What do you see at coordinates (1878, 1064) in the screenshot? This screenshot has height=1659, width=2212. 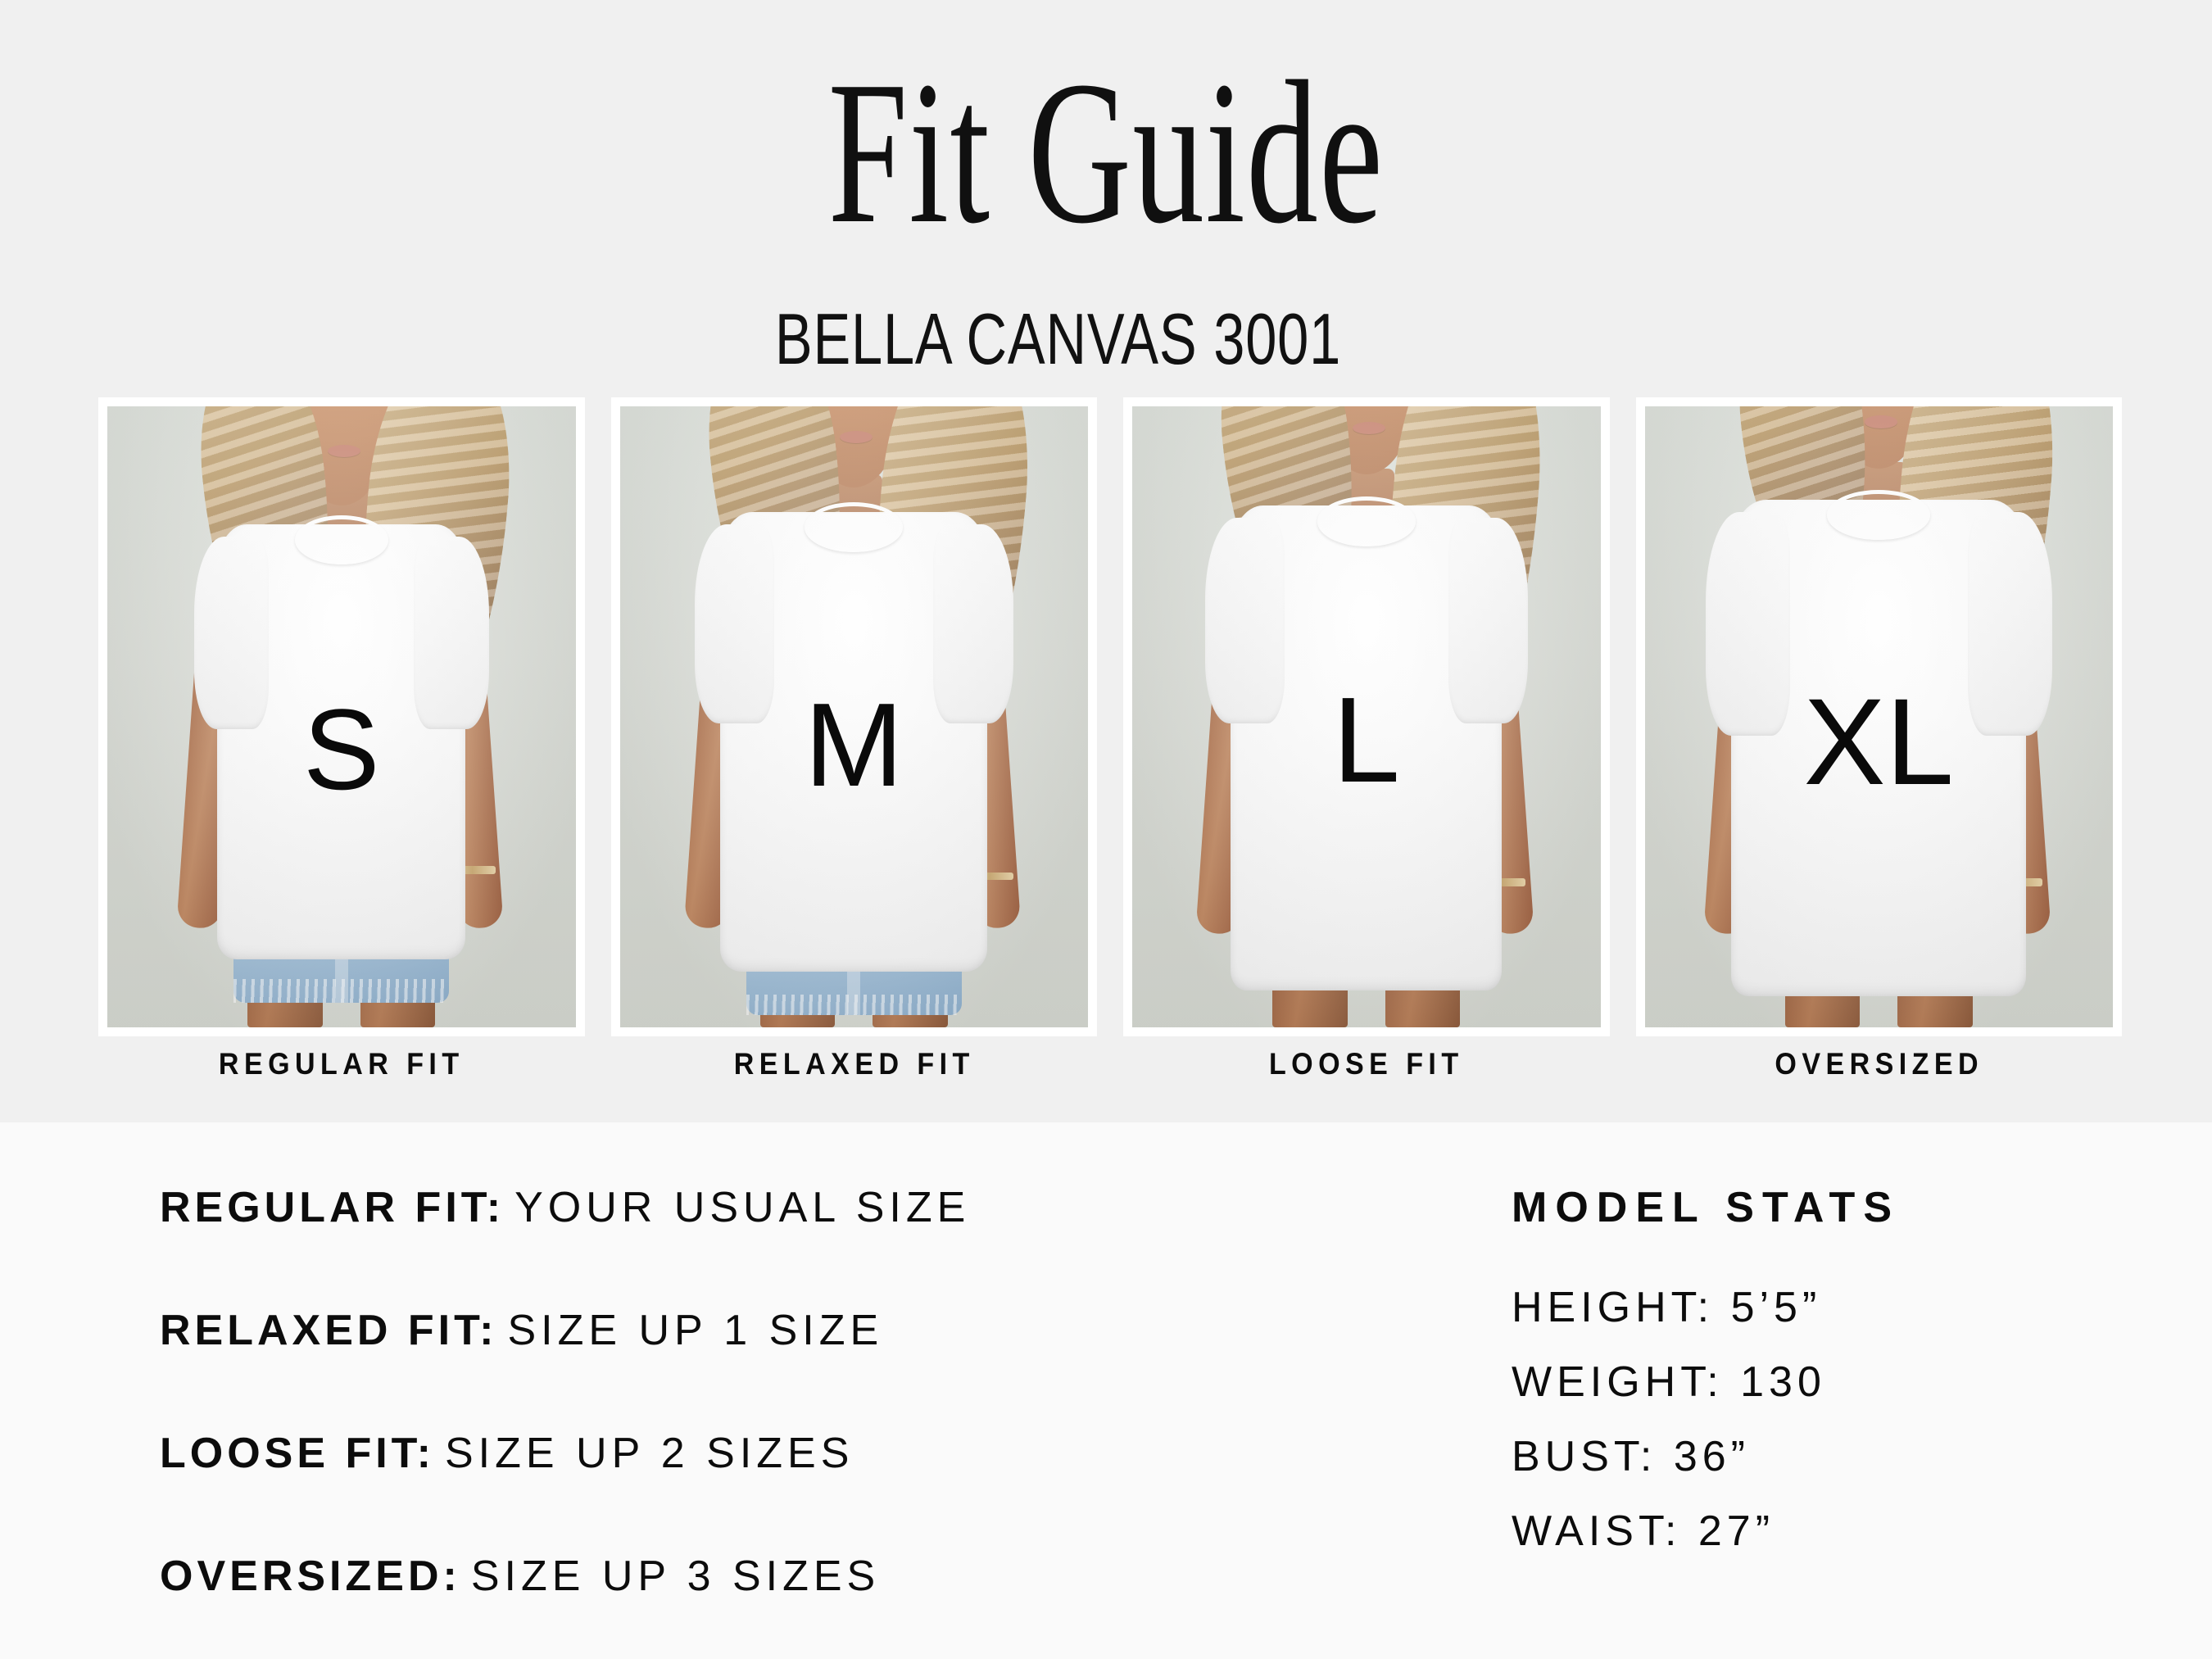 I see `fit-caption-oversized: OVERSIZED` at bounding box center [1878, 1064].